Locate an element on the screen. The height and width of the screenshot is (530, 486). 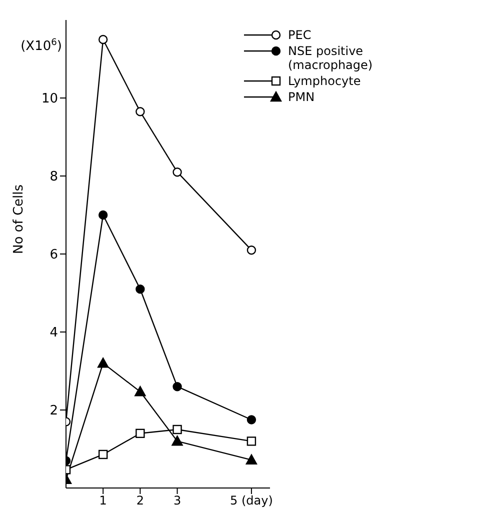
y-tick-label: 6 is located at coordinates (54, 255).